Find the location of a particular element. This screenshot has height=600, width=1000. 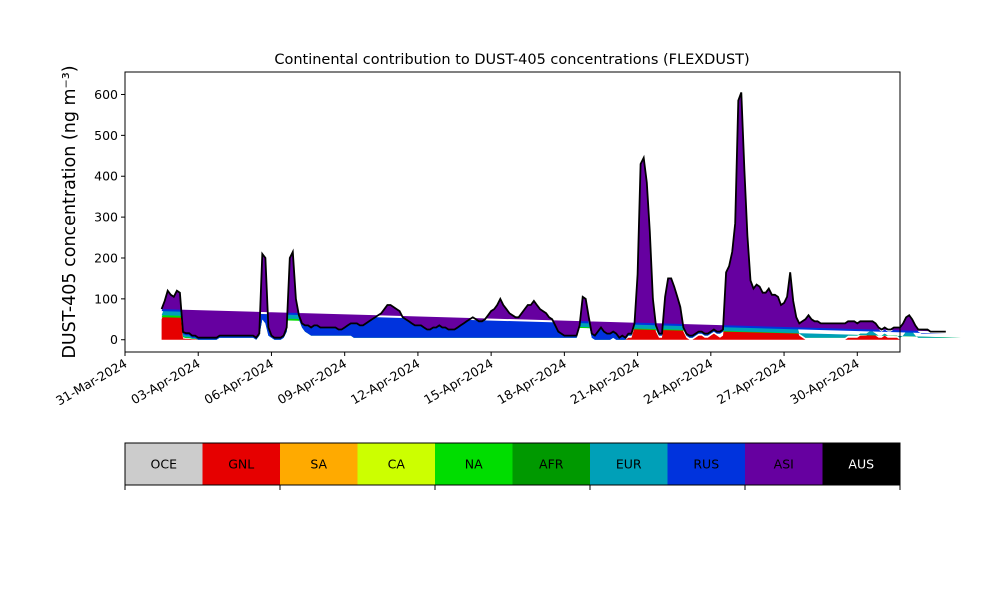

legend-swatch-na is located at coordinates (474, 464).